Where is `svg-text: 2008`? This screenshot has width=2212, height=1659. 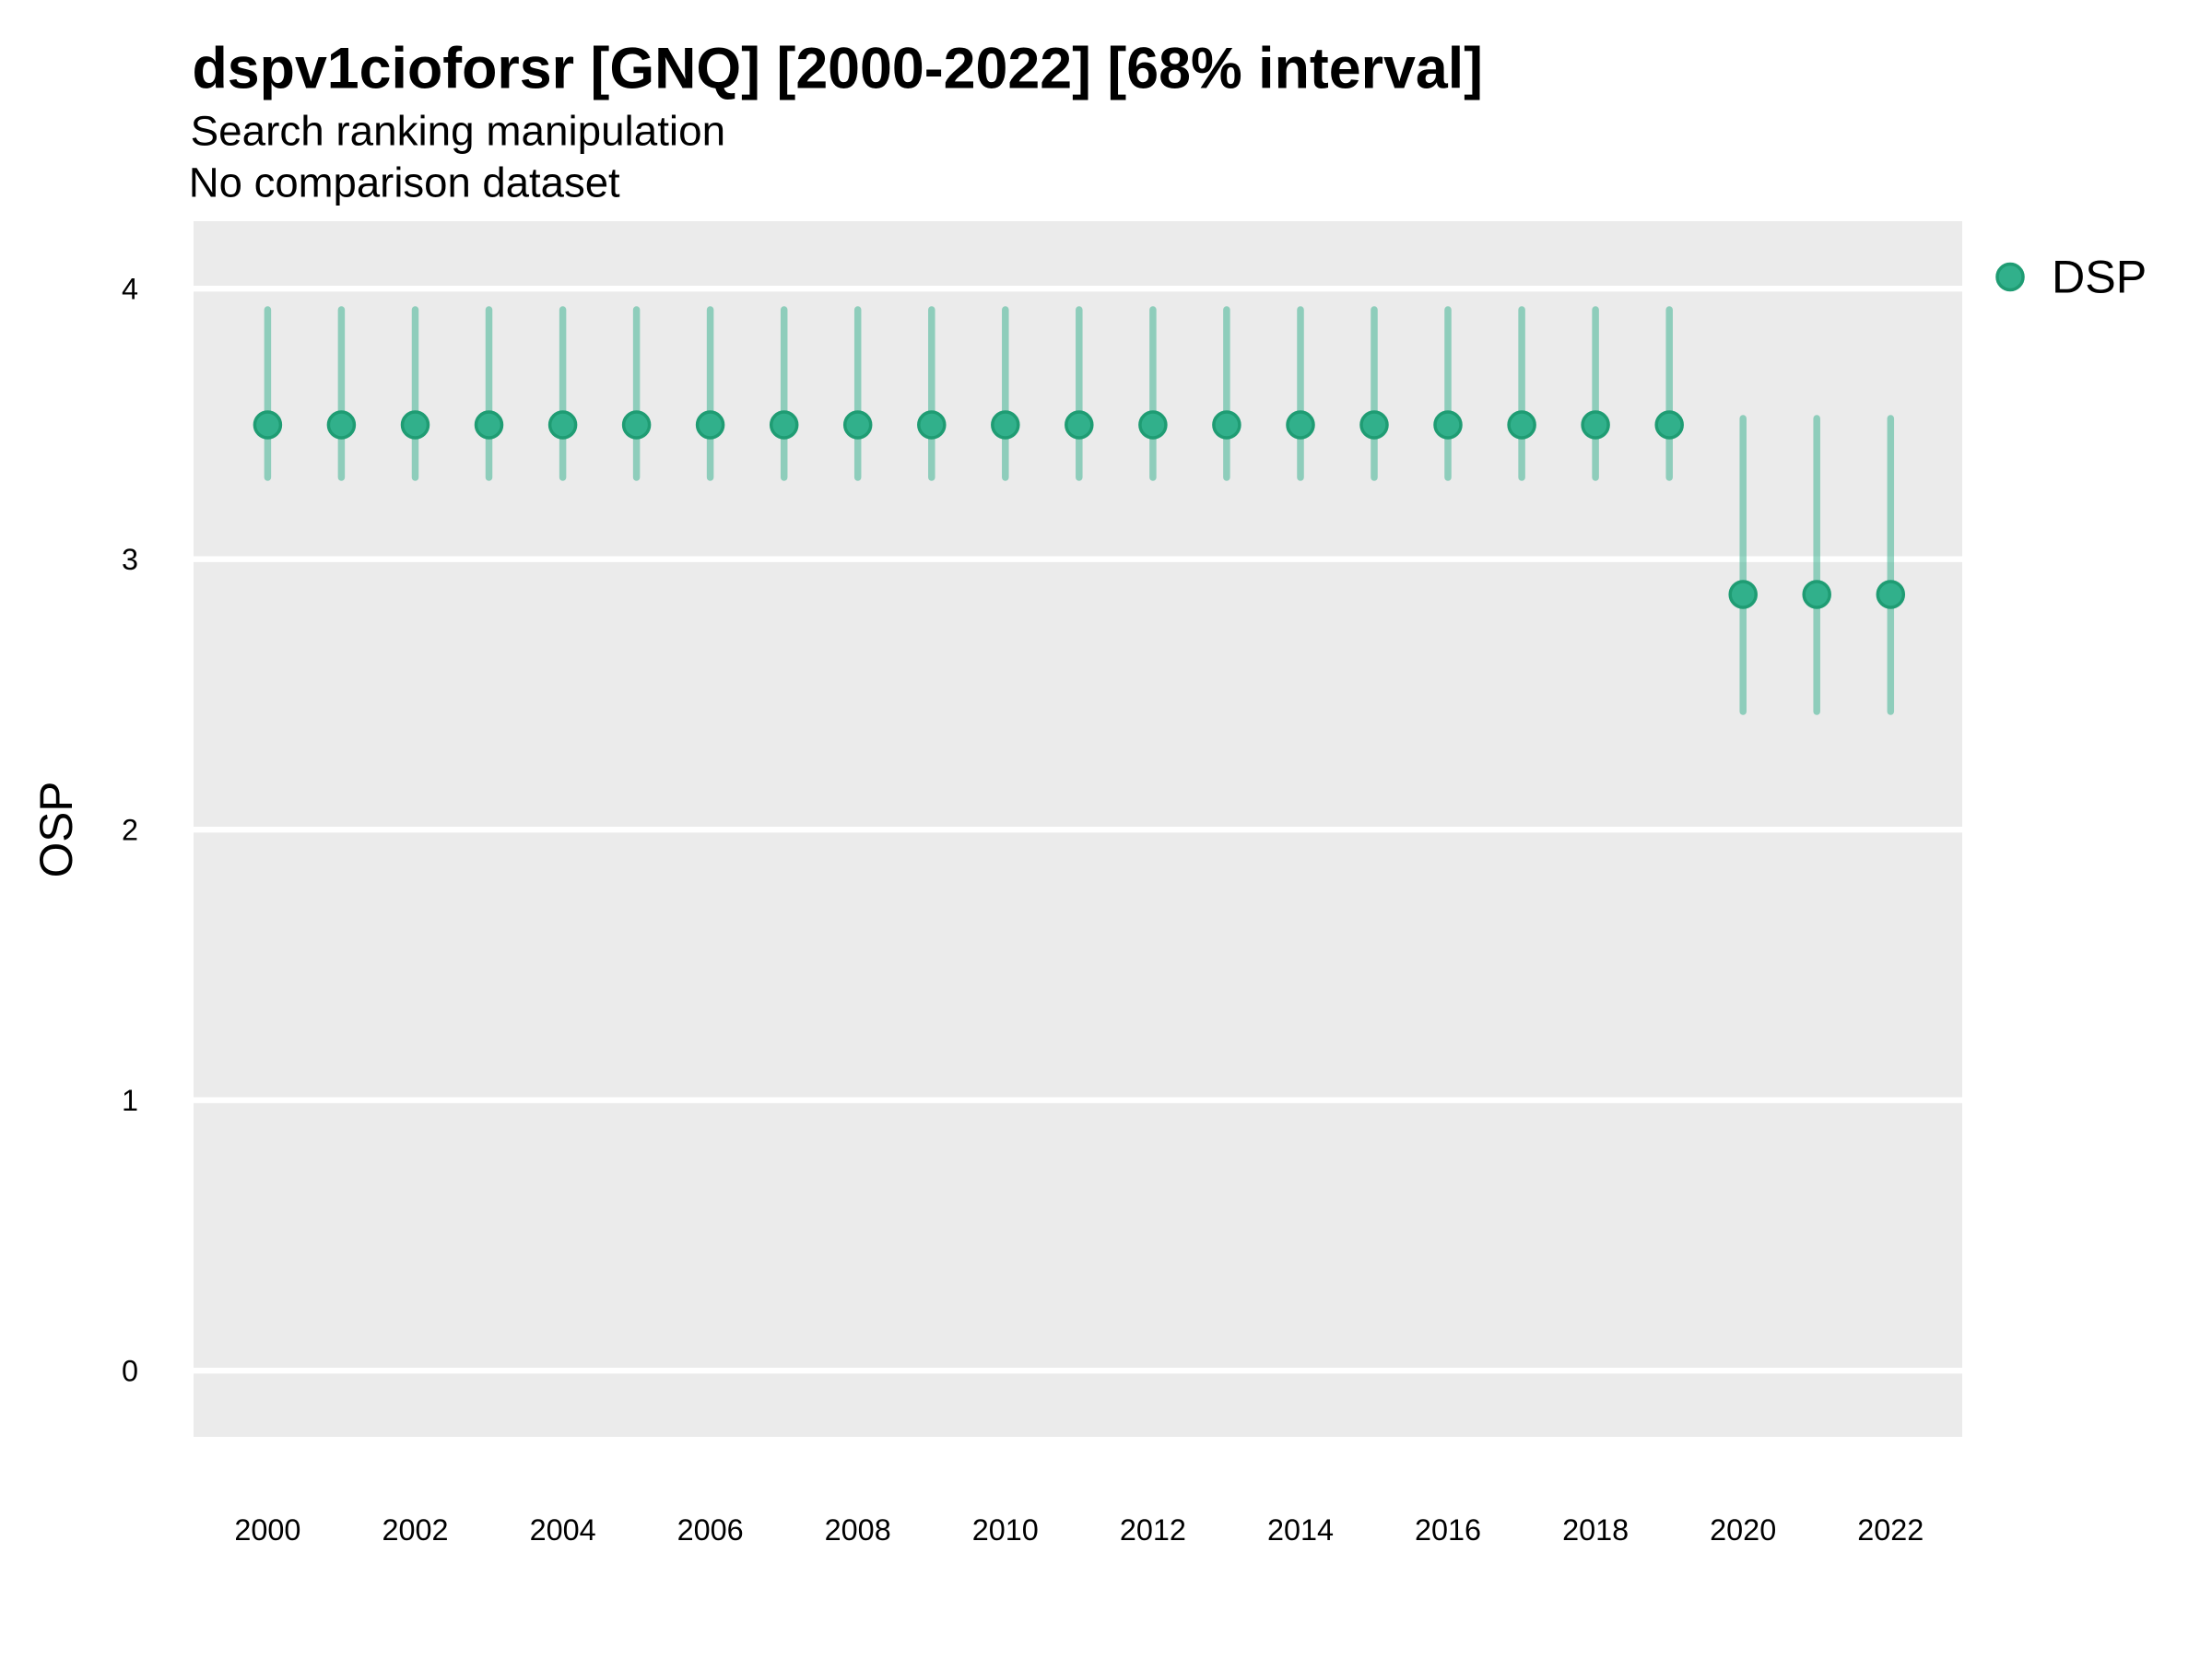
svg-text: 2008 is located at coordinates (858, 1530).